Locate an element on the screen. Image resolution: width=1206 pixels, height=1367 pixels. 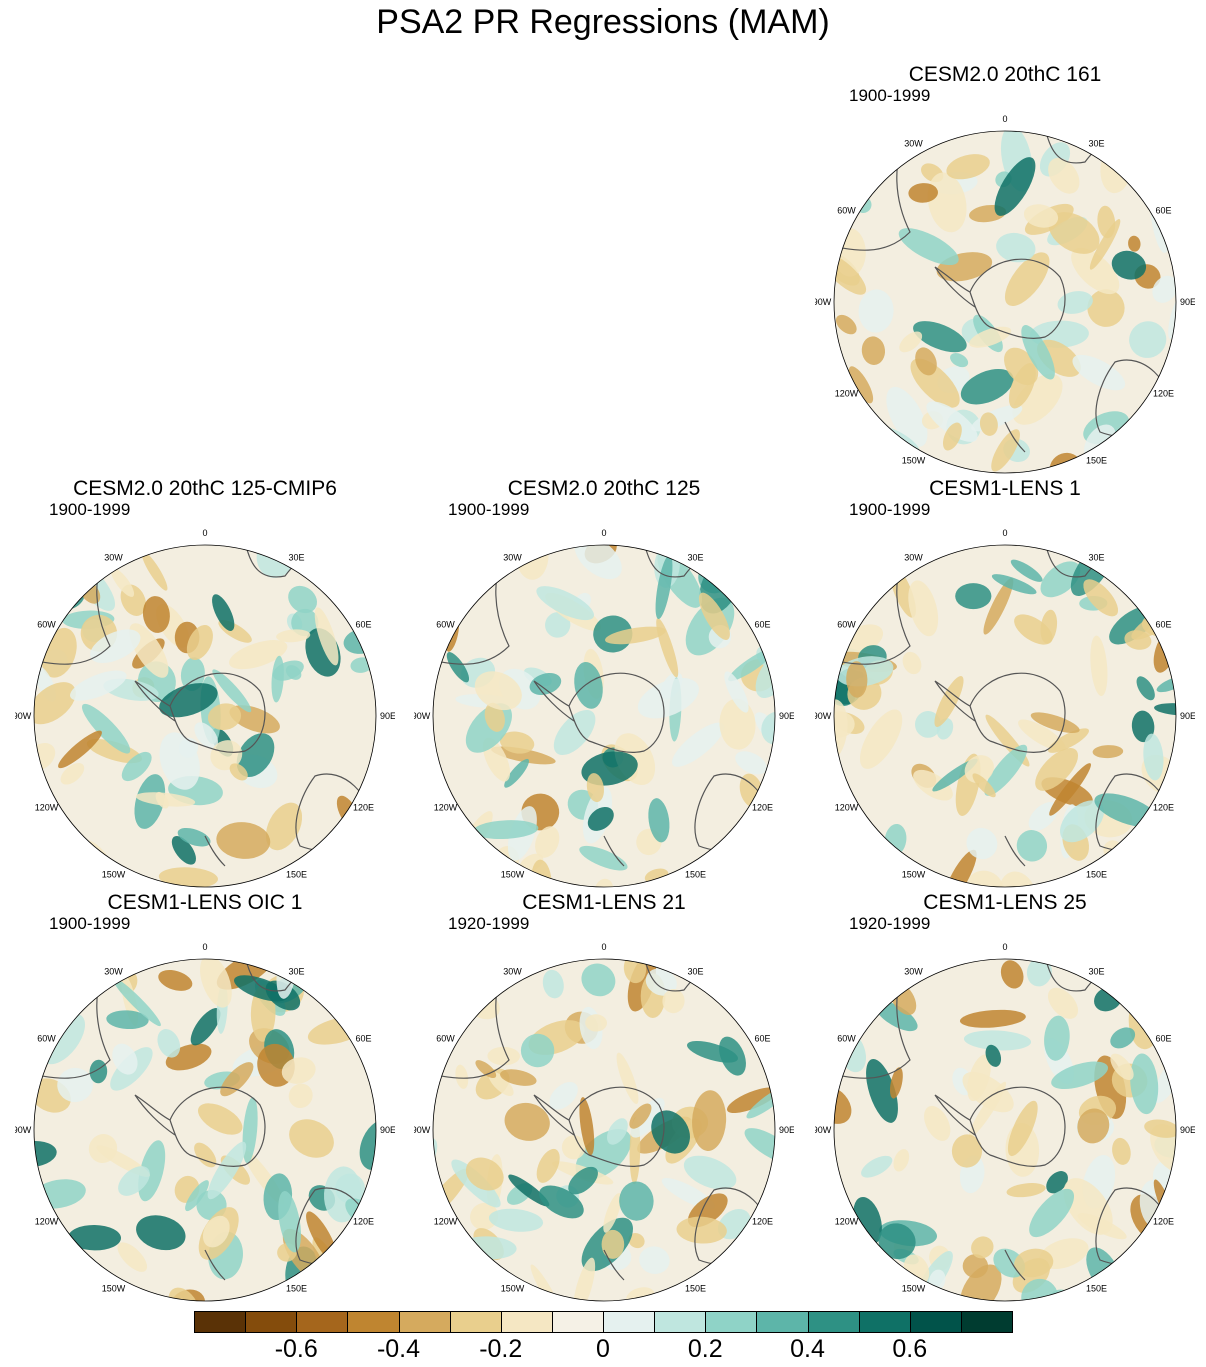
longitude-label: 150W is located at coordinates (914, 1289).